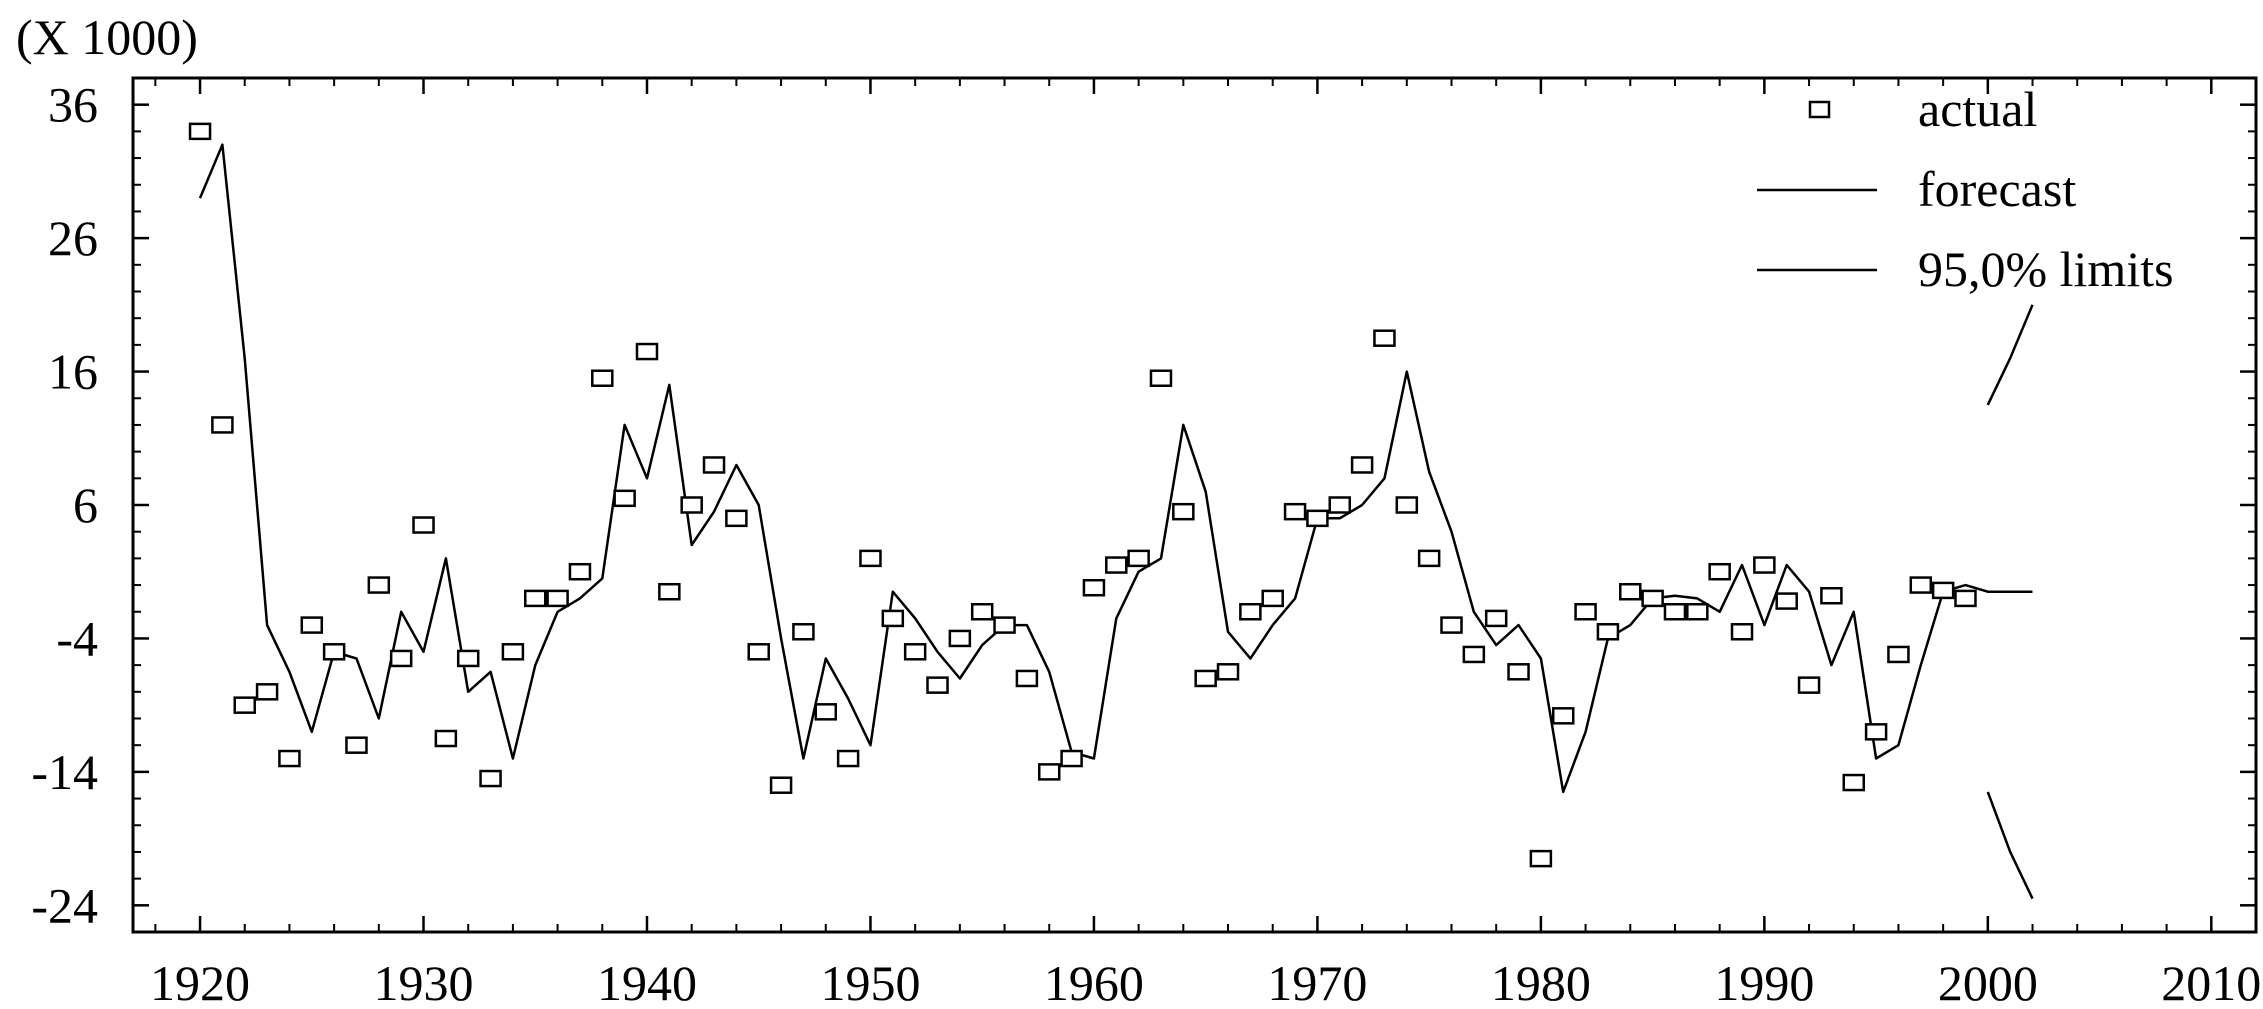 The height and width of the screenshot is (1009, 2263). What do you see at coordinates (647, 982) in the screenshot?
I see `x-tick-label: 1940` at bounding box center [647, 982].